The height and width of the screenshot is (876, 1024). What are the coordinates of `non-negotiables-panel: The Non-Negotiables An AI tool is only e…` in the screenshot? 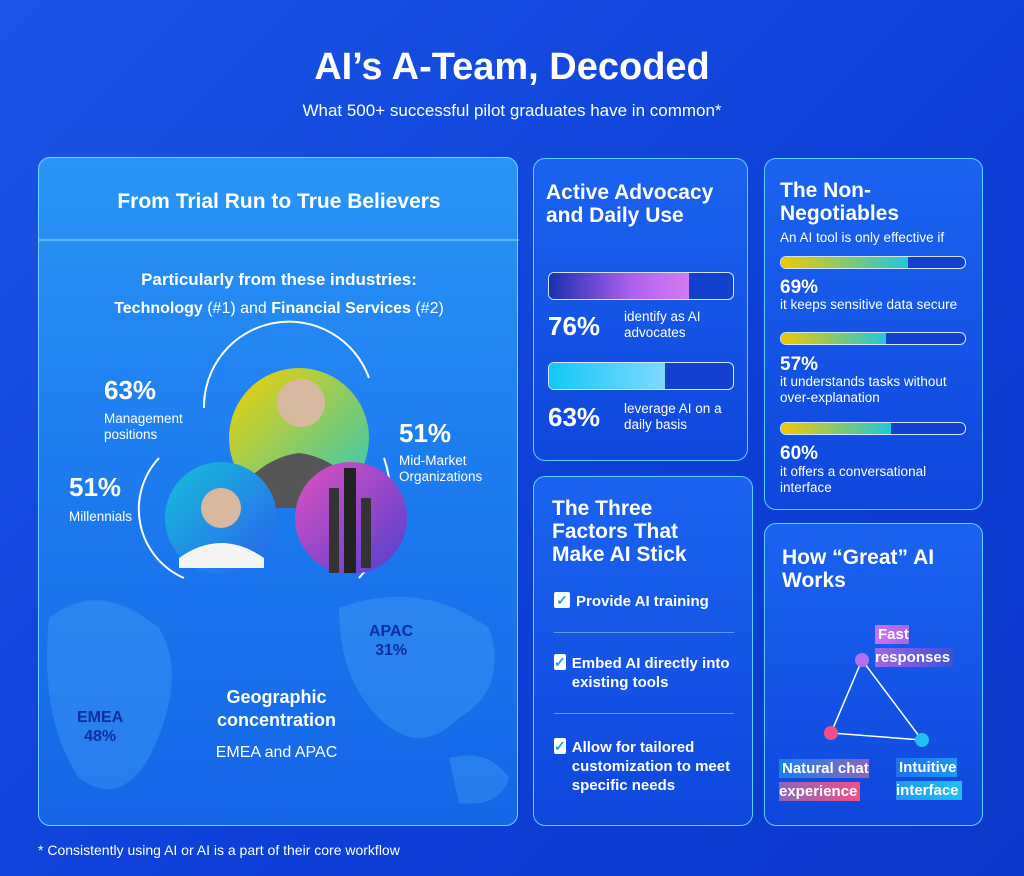 It's located at (873, 334).